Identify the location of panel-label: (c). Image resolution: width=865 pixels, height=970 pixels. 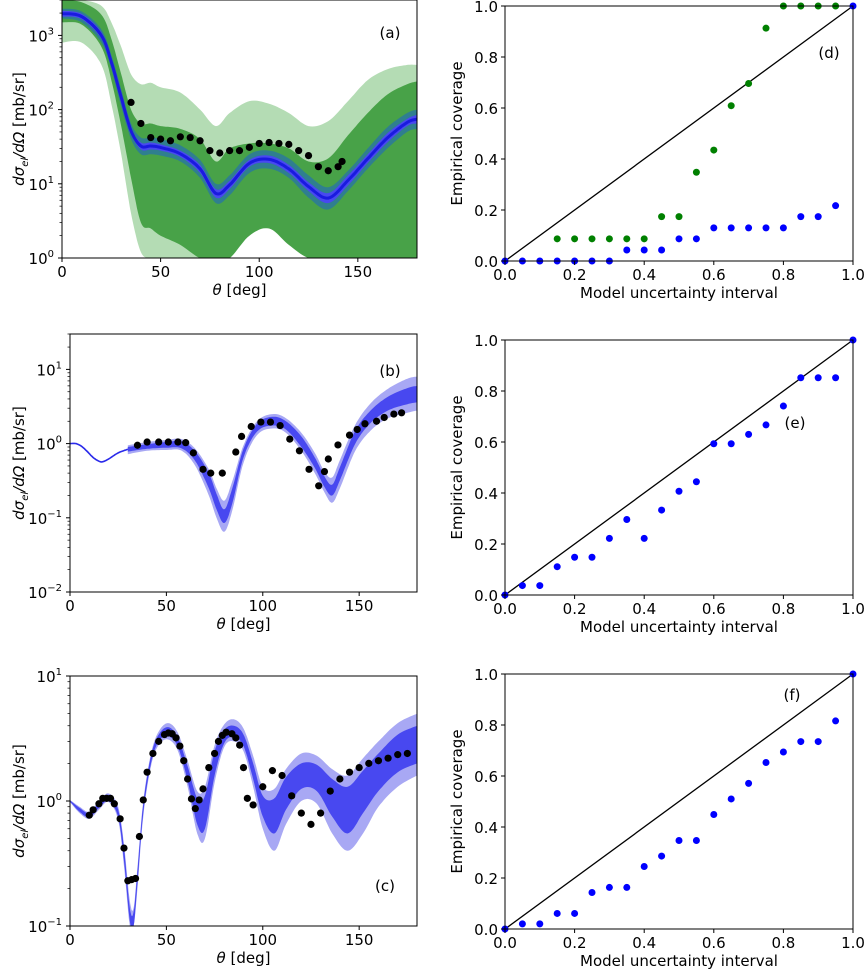
(385, 886).